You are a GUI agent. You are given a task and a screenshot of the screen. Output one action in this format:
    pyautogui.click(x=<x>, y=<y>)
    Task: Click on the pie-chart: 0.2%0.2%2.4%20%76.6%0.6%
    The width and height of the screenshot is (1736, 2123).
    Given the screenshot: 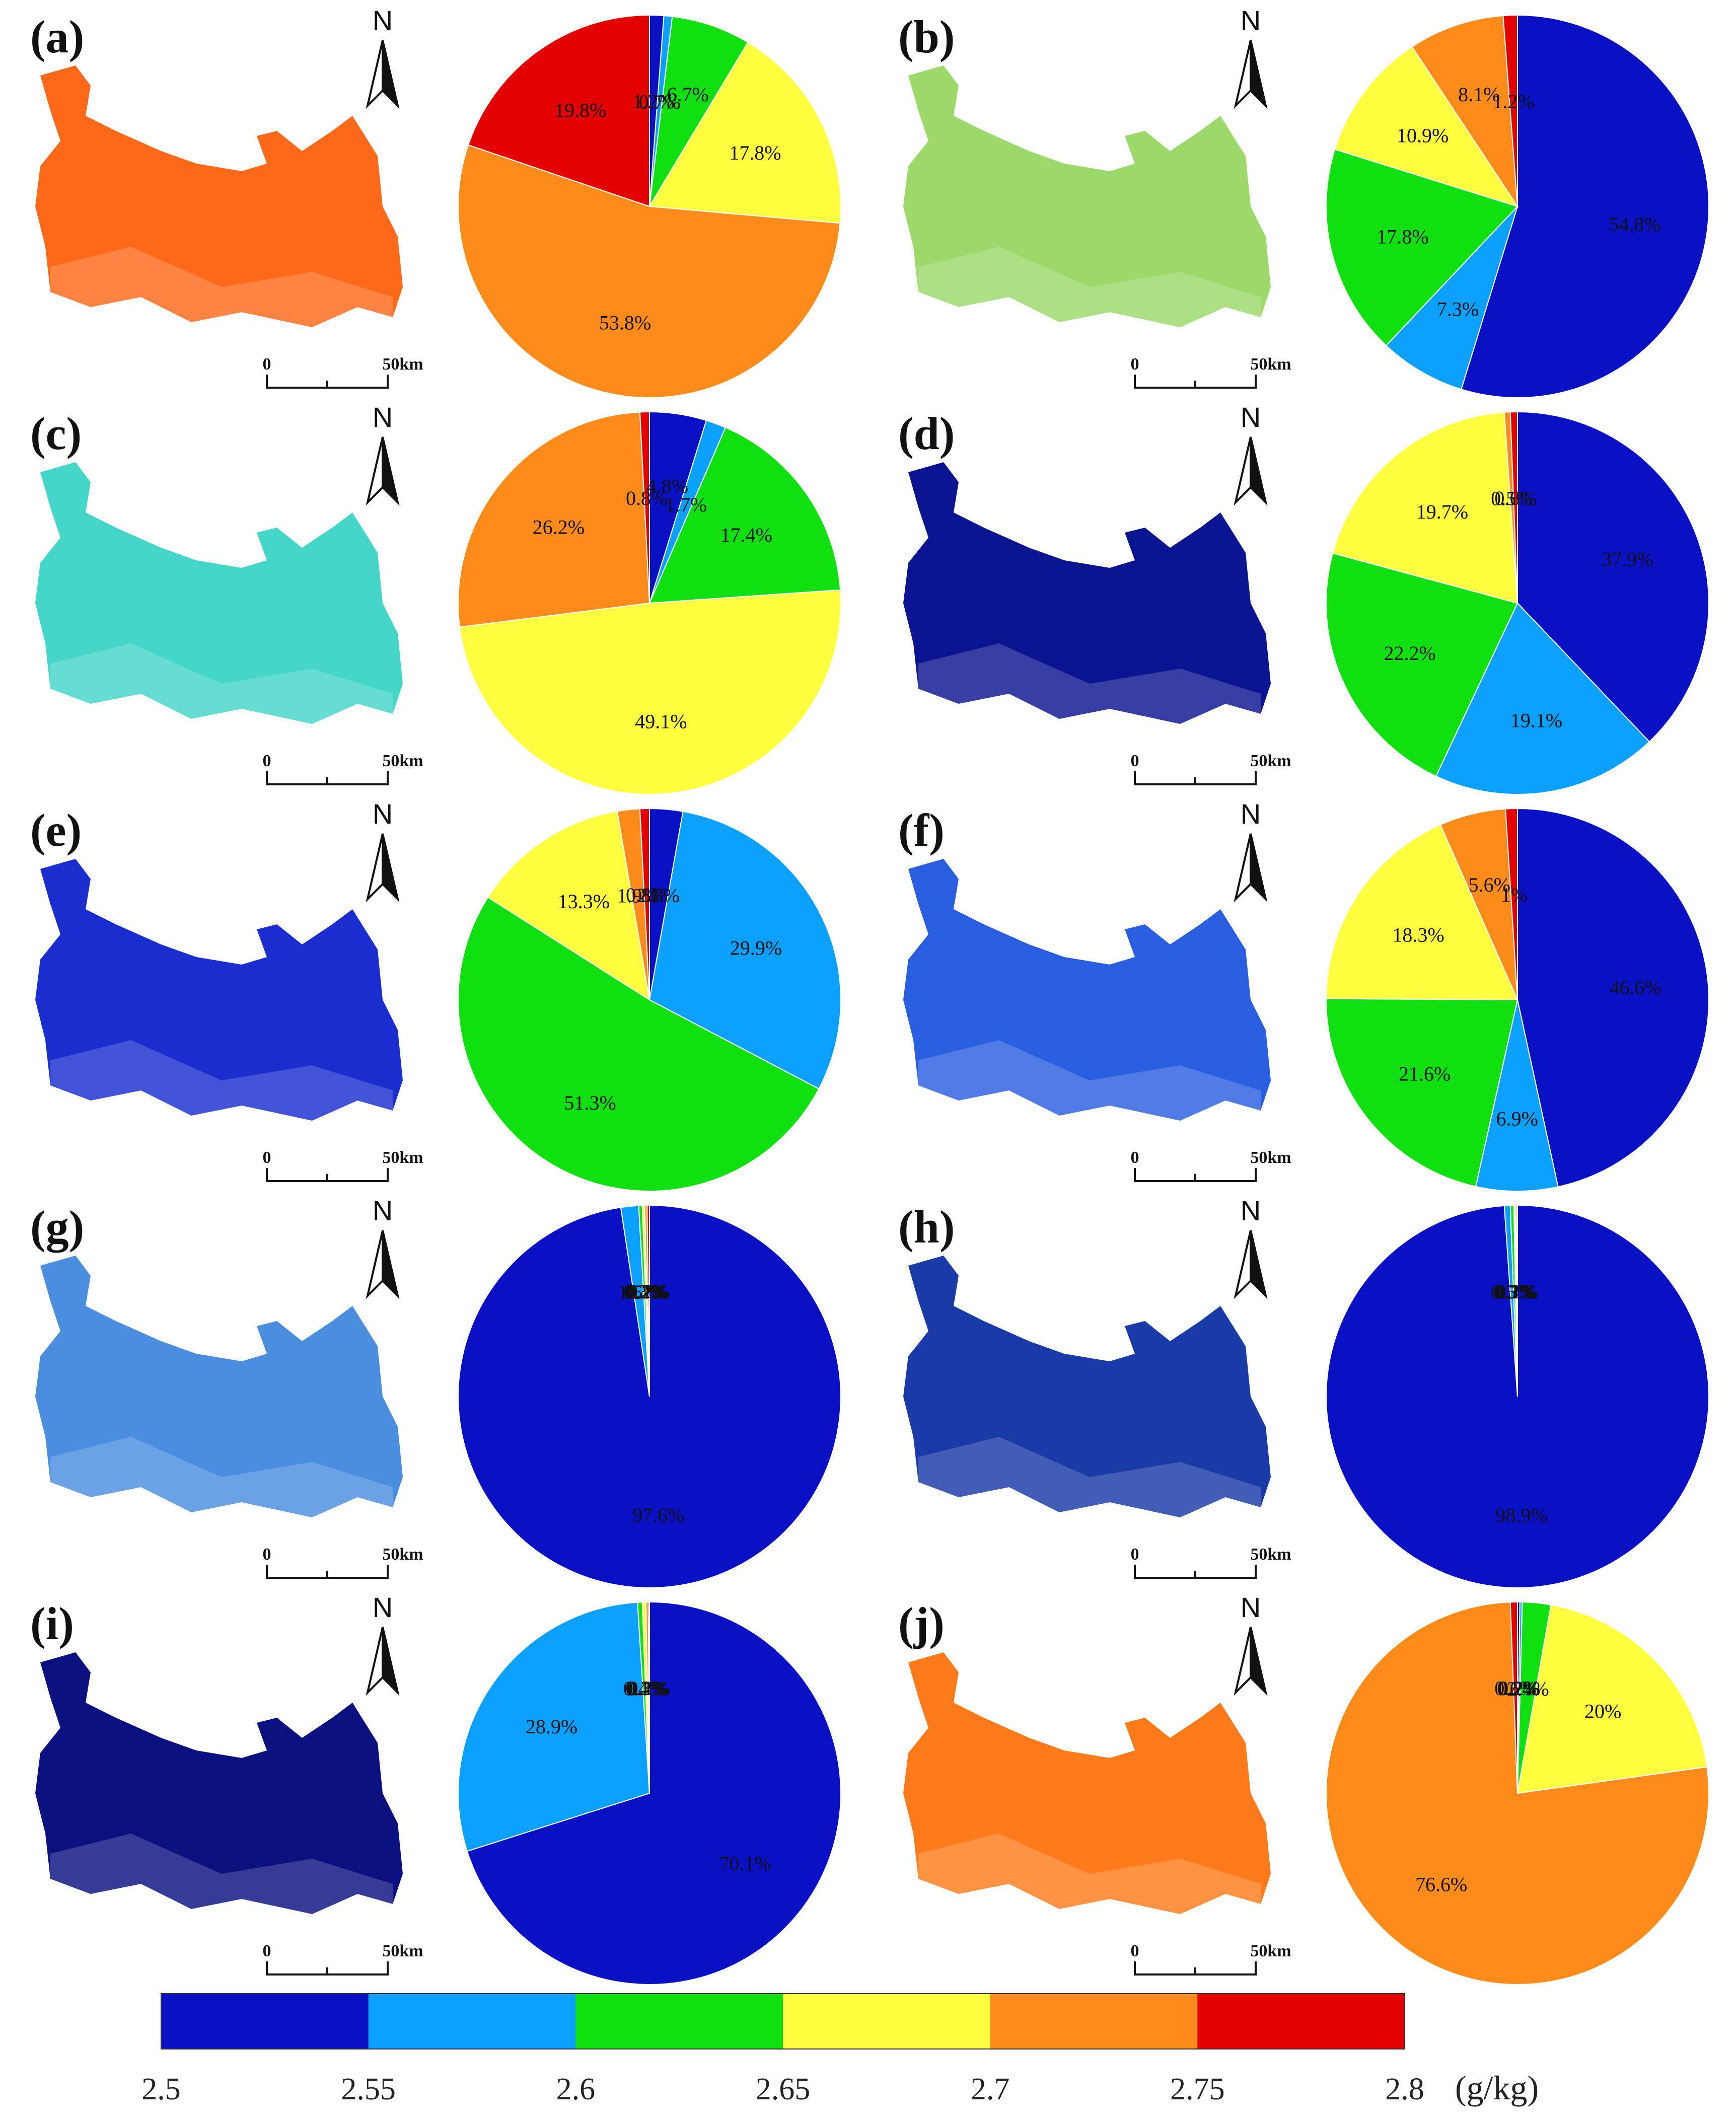 What is the action you would take?
    pyautogui.click(x=1517, y=1793)
    